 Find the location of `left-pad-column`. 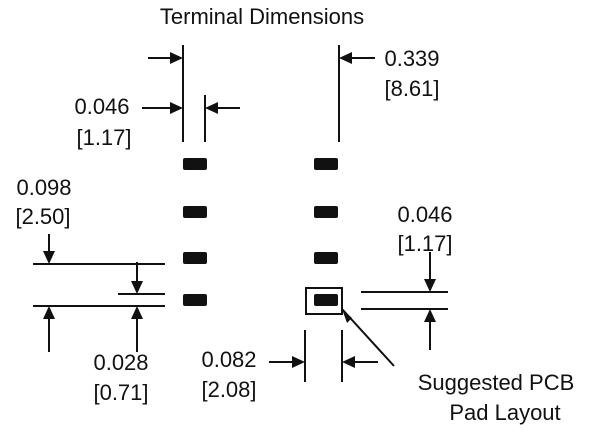

left-pad-column is located at coordinates (195, 232).